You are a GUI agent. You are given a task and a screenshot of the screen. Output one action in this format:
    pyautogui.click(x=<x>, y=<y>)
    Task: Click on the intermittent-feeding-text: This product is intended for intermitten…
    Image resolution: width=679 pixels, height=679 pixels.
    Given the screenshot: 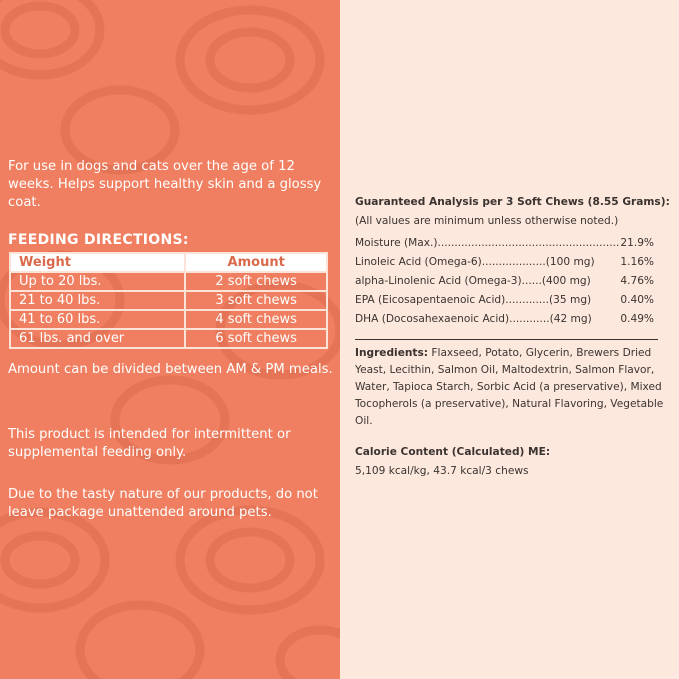 What is the action you would take?
    pyautogui.click(x=149, y=443)
    